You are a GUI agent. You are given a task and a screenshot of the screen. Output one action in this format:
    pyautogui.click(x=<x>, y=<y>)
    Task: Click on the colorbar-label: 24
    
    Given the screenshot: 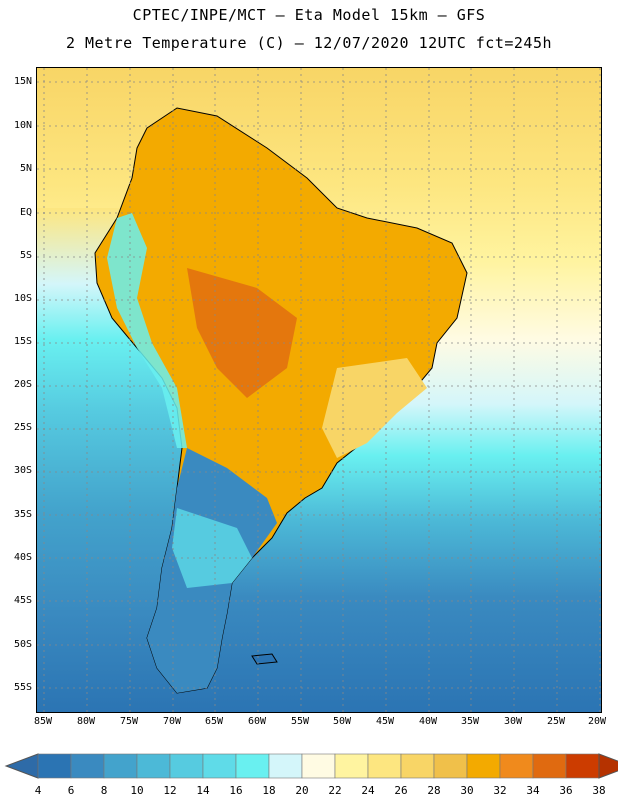 What is the action you would take?
    pyautogui.click(x=368, y=790)
    